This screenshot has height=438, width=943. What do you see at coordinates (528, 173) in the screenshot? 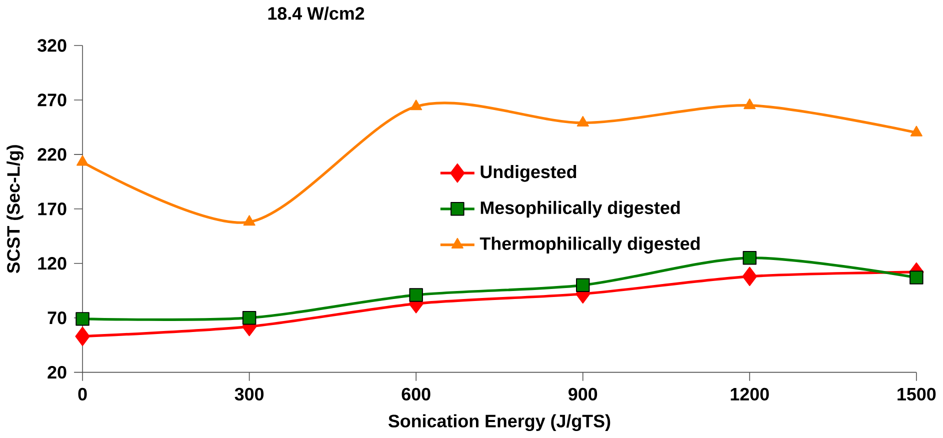
I see `legend-label: Undigested` at bounding box center [528, 173].